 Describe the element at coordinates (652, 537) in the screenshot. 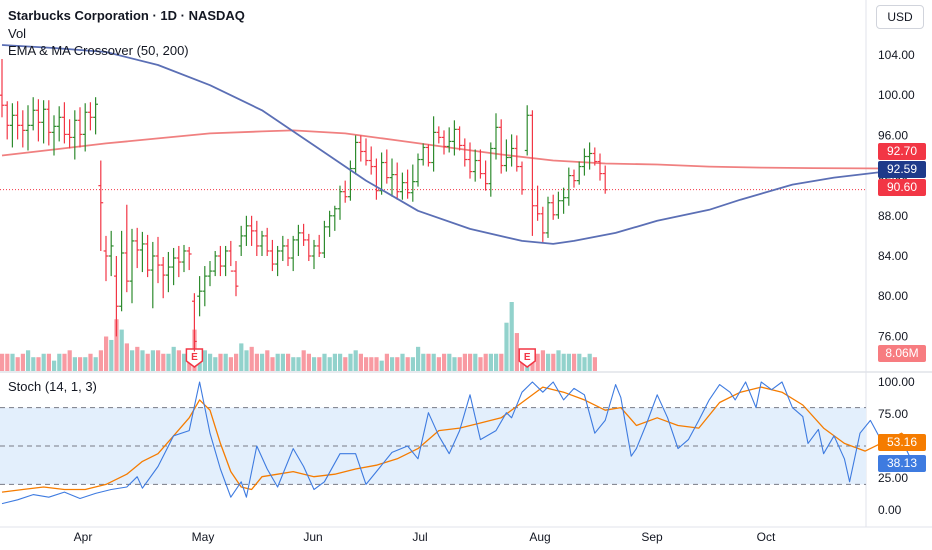

I see `time-tick-label: Sep` at that location.